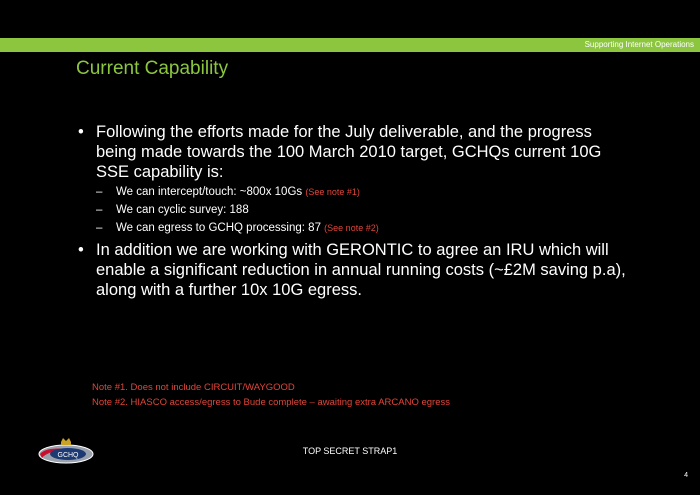 The image size is (700, 495). I want to click on classification-marking: TOP SECRET STRAP1, so click(350, 451).